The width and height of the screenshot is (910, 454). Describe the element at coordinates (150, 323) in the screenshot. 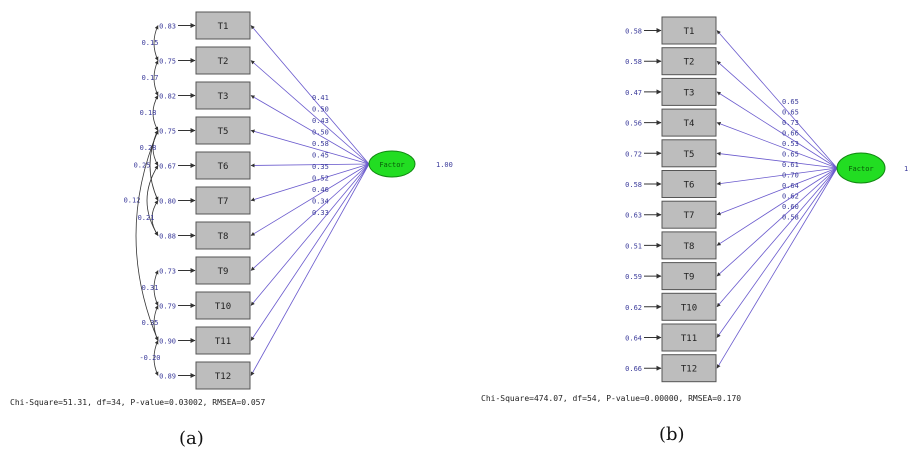

I see `covariance-label: 0.35` at that location.